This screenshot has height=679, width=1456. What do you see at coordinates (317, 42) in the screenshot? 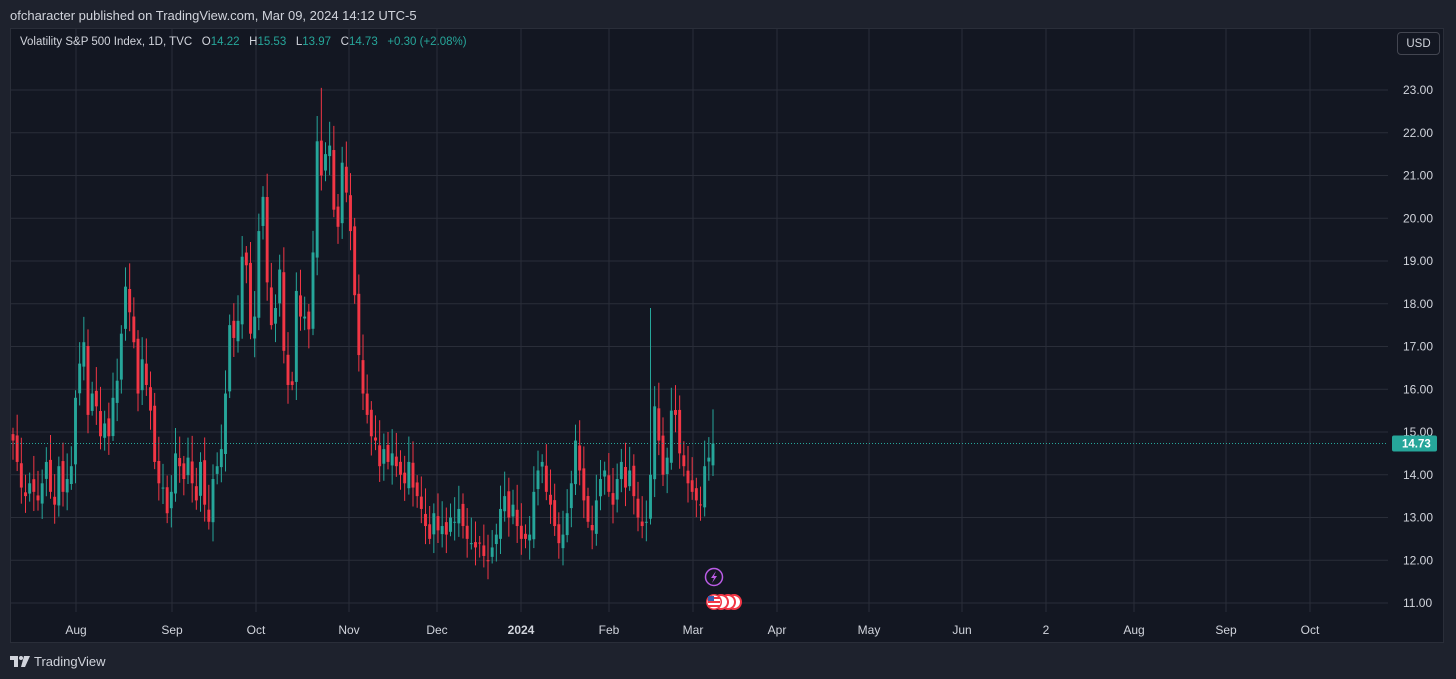
I see `low-value: 13.97` at bounding box center [317, 42].